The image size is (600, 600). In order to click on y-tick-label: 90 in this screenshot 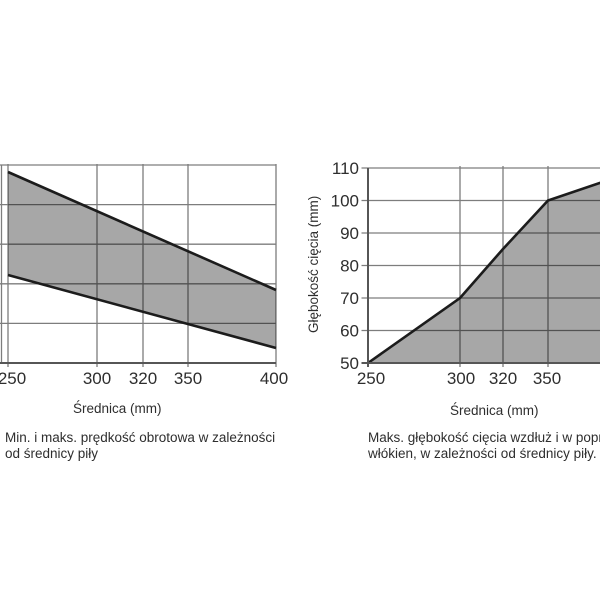, I will do `click(349, 233)`.